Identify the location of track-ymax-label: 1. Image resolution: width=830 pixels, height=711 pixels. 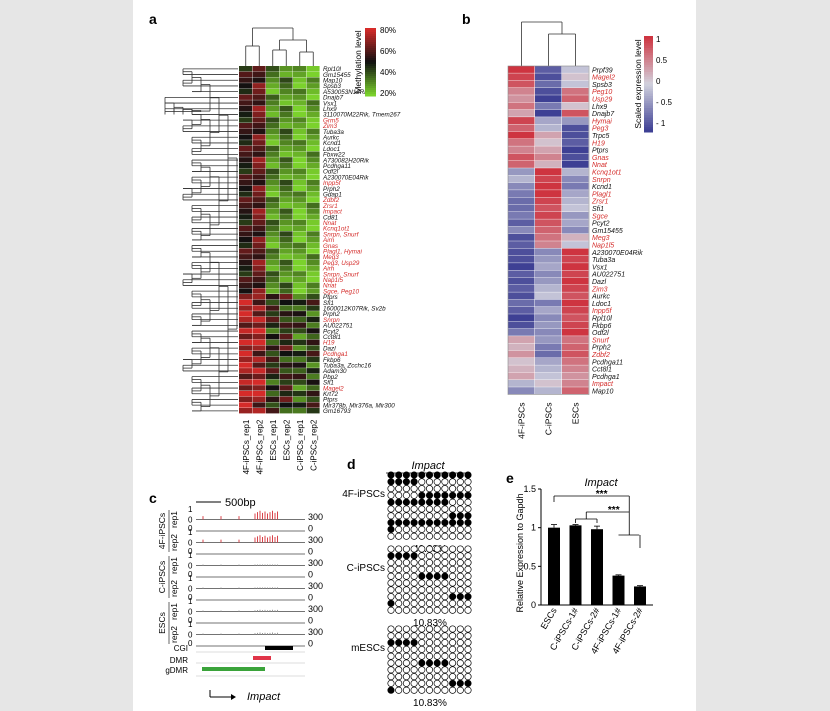
(190, 555).